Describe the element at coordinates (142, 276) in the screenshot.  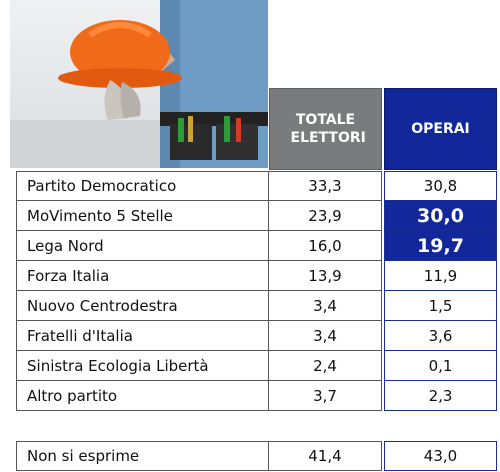
I see `party-name-cell: Forza Italia` at that location.